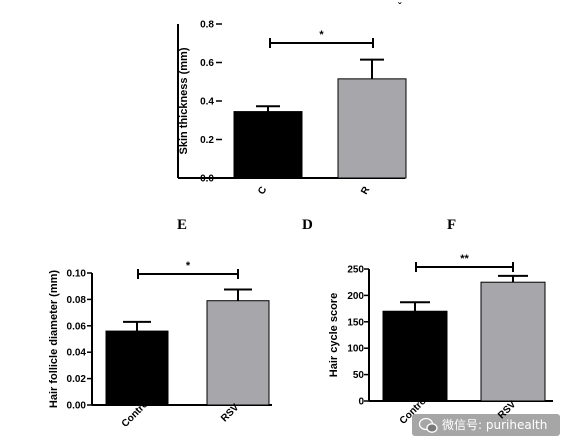  I want to click on y-axis-title: Skin thickness (mm), so click(184, 100).